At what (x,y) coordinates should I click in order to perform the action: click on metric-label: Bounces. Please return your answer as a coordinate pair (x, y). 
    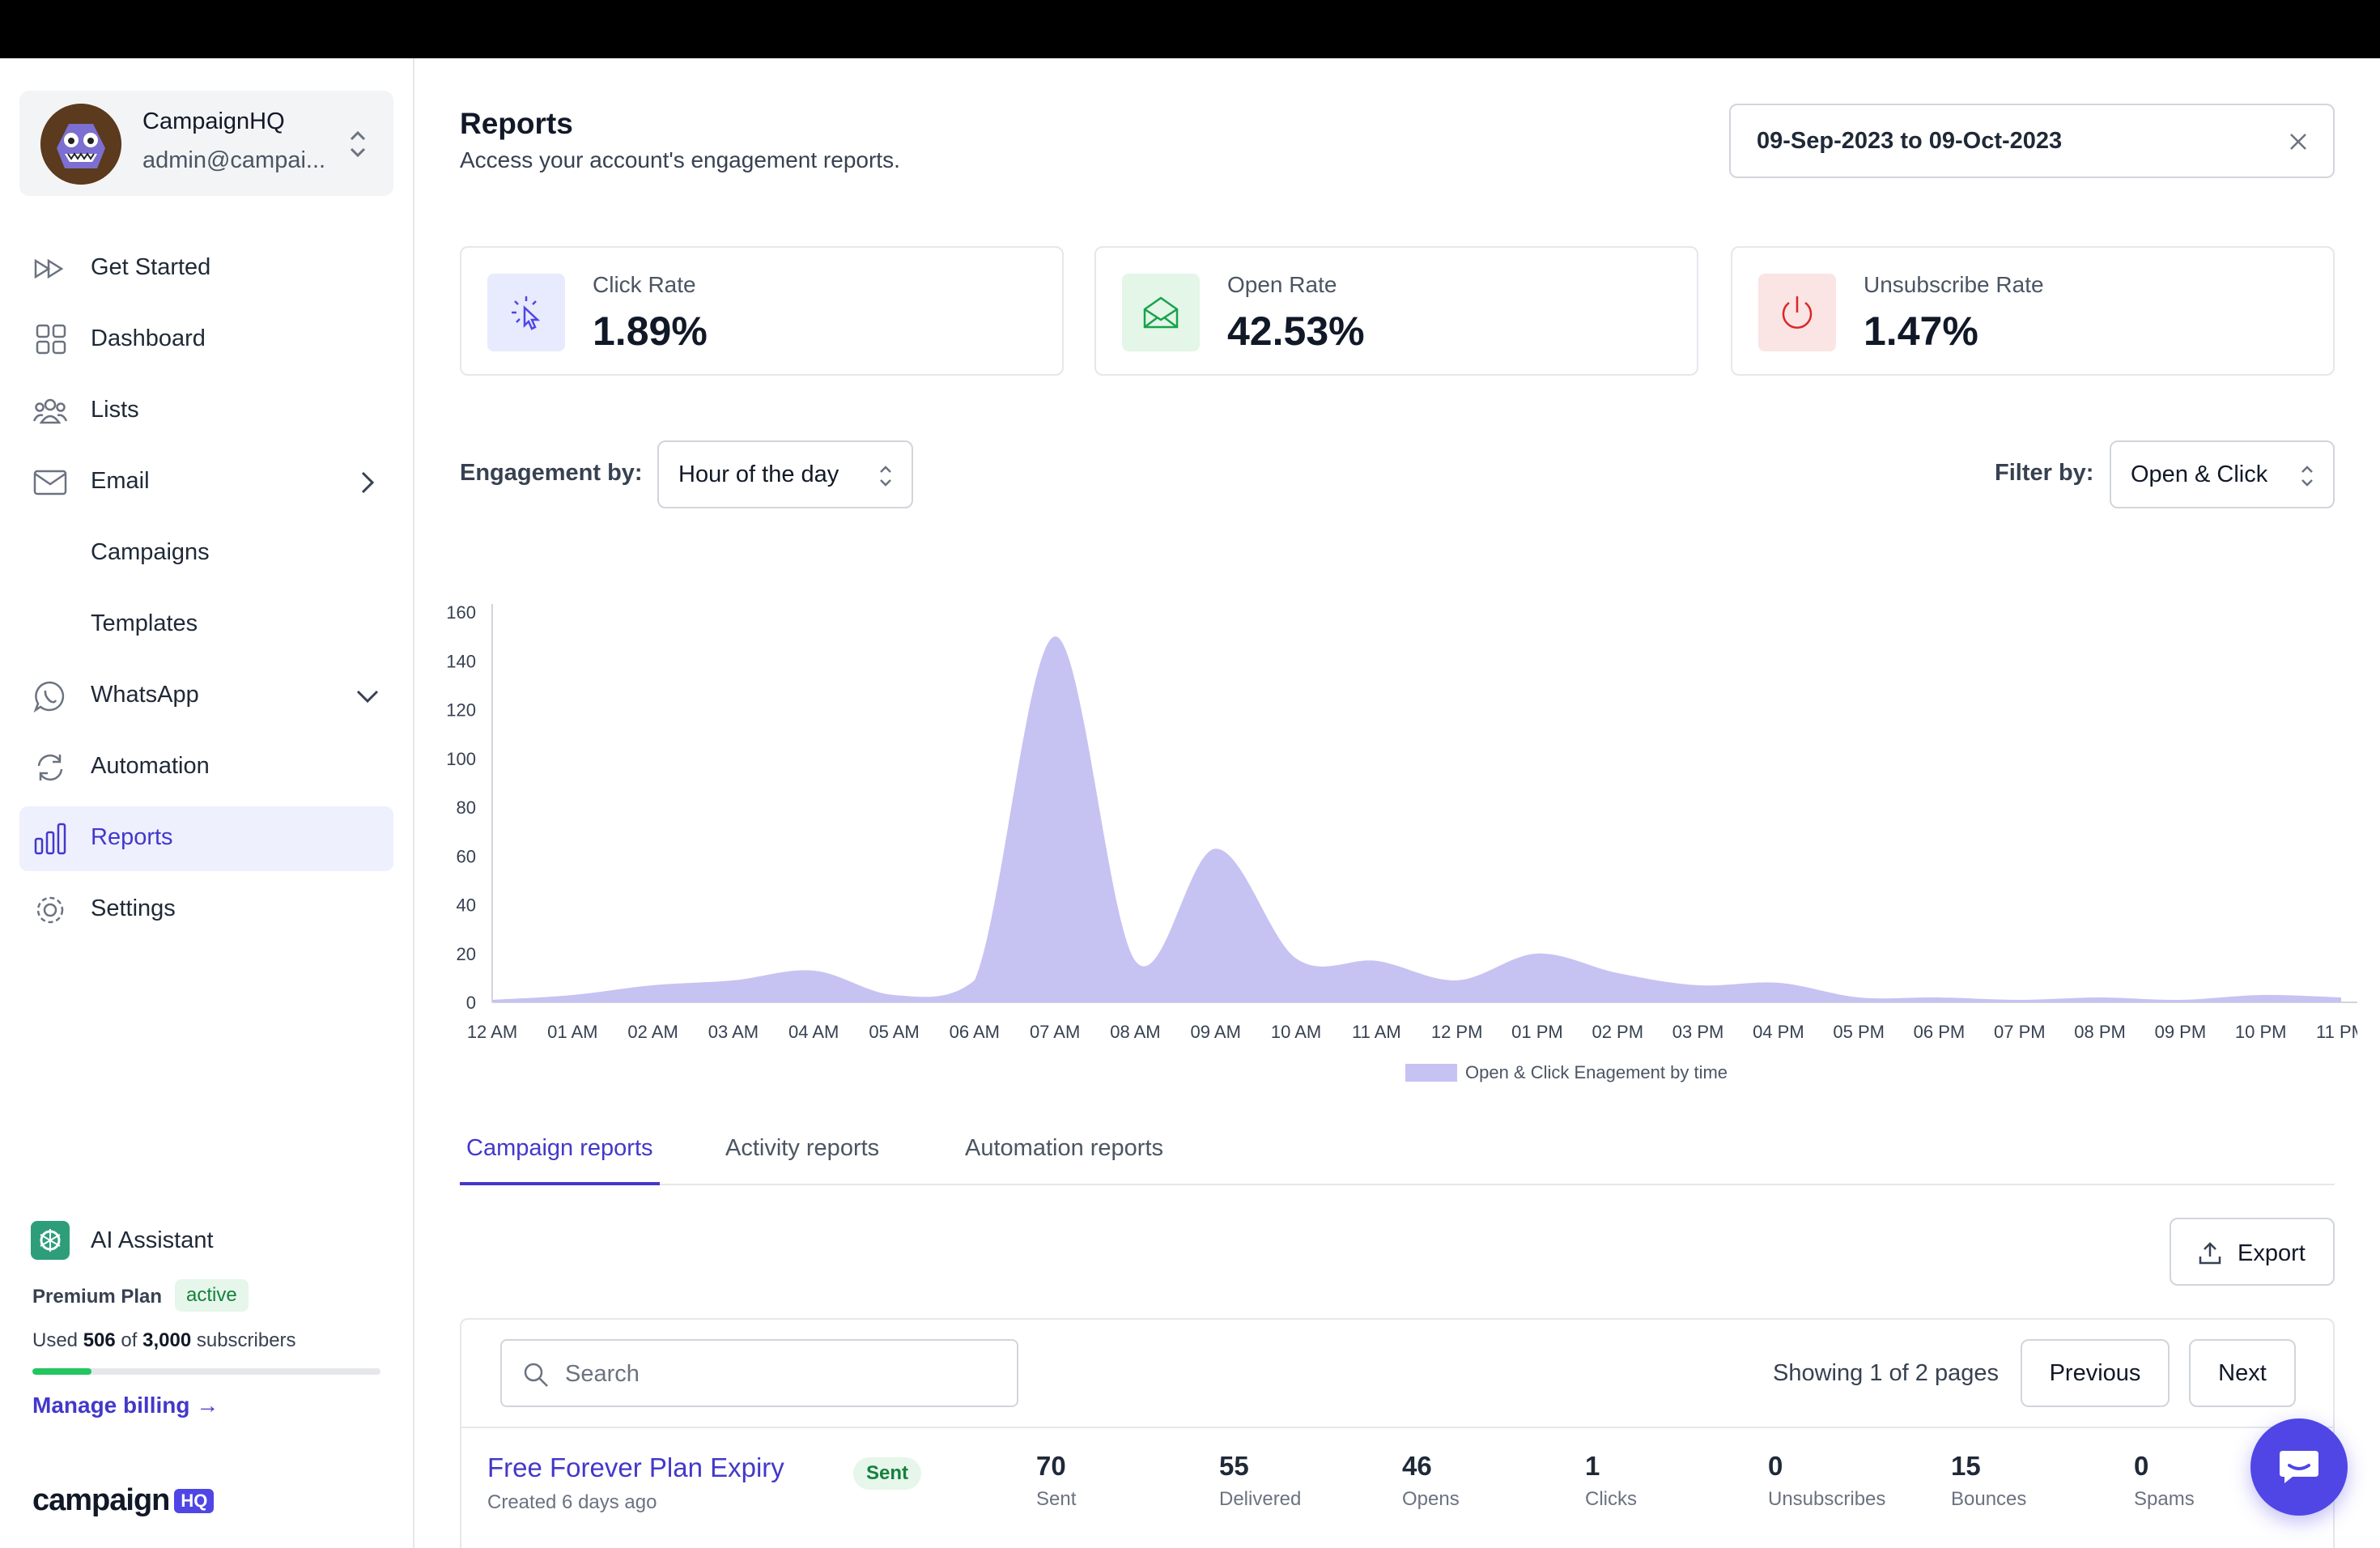
    Looking at the image, I should click on (1989, 1499).